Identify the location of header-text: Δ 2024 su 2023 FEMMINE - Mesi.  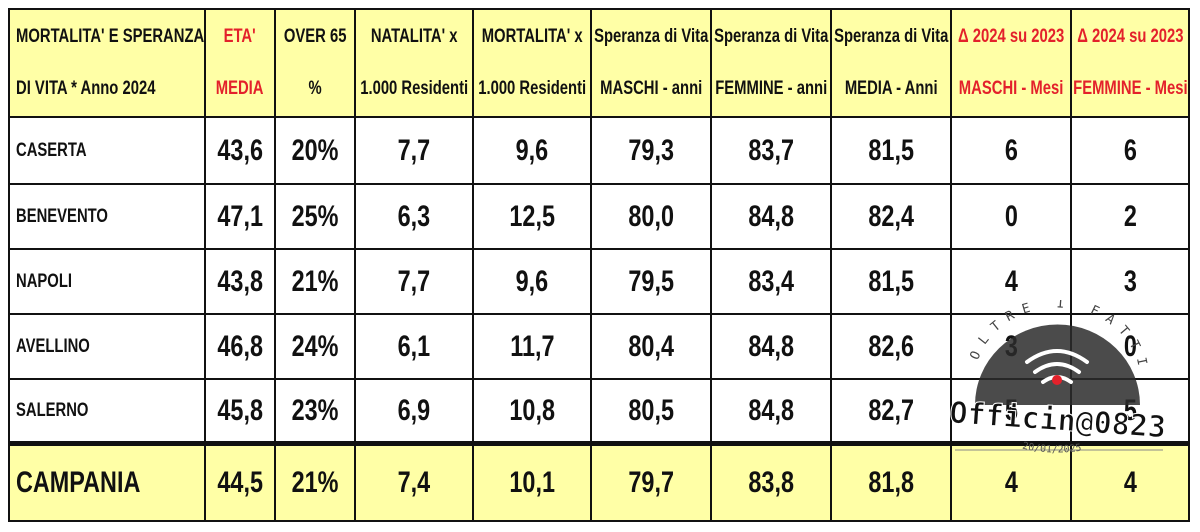
(1130, 63).